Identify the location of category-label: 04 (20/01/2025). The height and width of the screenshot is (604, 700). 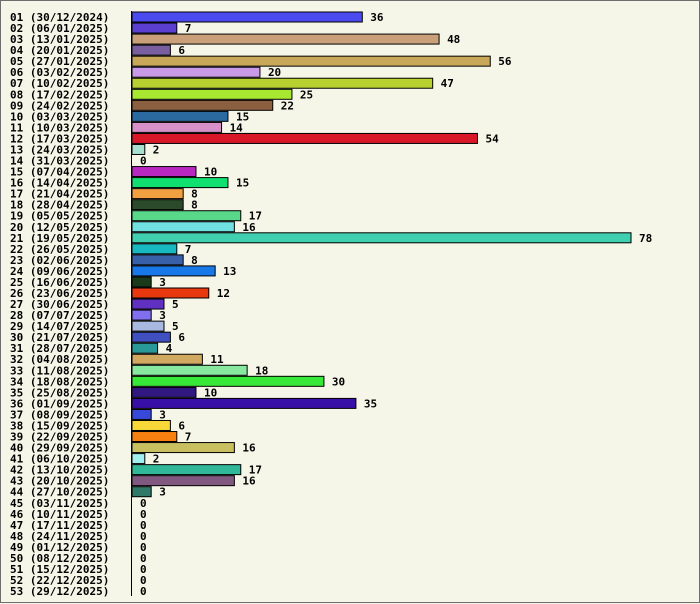
(59, 50).